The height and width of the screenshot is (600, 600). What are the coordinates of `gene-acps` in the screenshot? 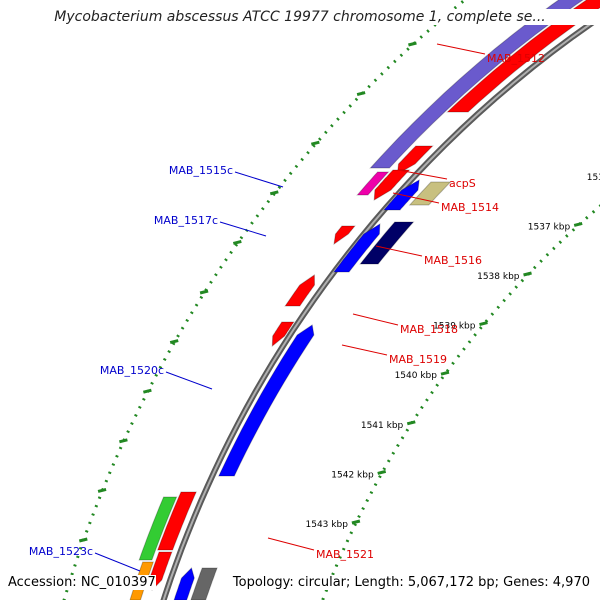 It's located at (392, 185).